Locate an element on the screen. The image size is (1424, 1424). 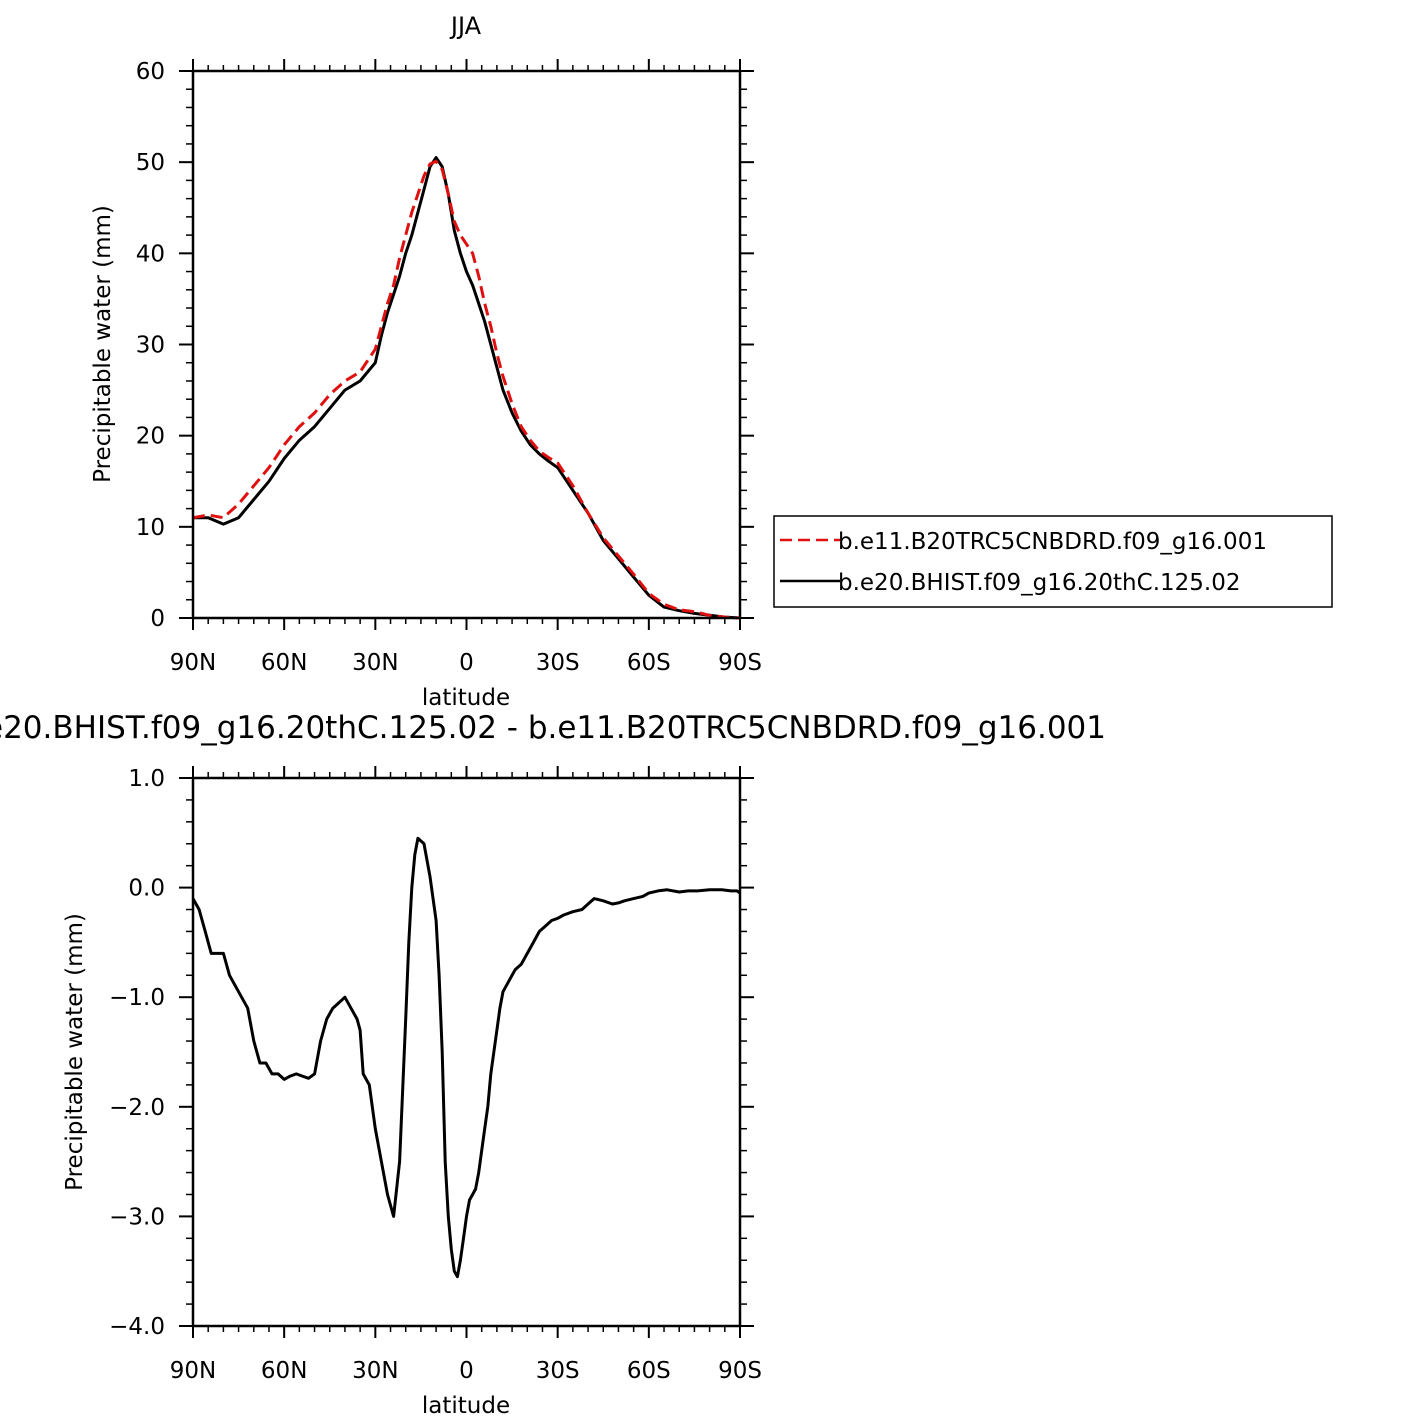
panel-mean-frame is located at coordinates (466, 344).